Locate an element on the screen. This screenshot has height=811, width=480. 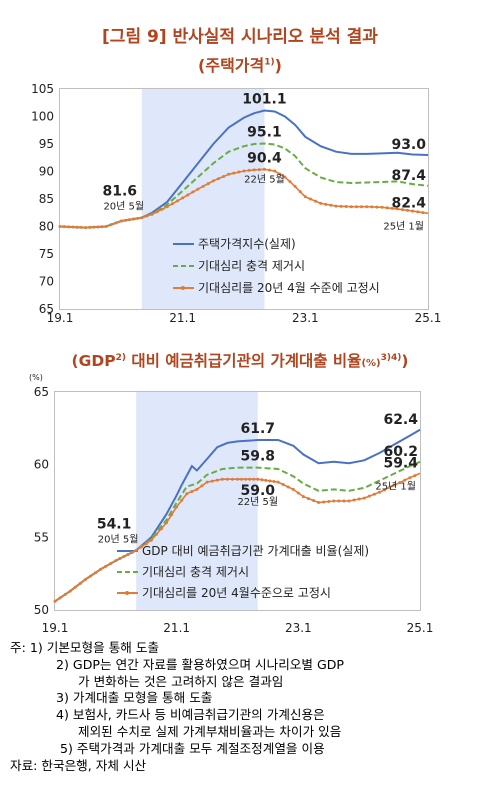
chart1-y-tick-label: 100 is located at coordinates (42, 117).